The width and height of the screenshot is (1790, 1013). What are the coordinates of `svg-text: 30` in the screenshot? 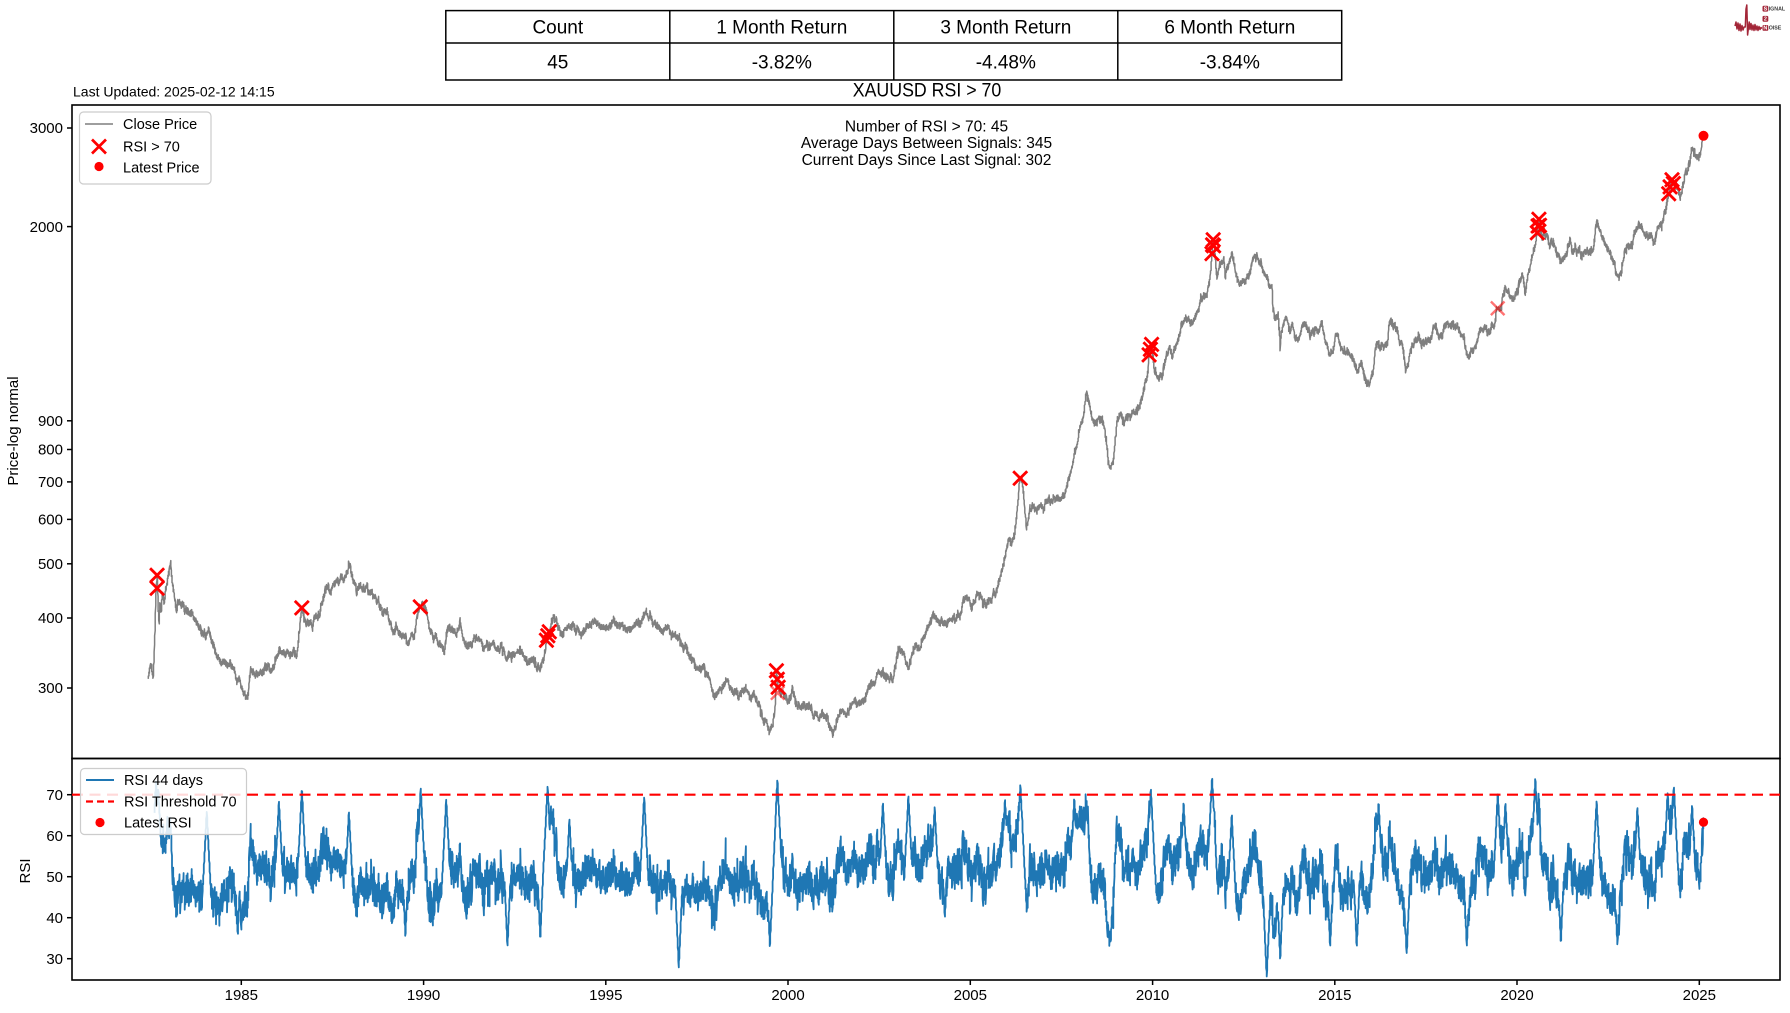 It's located at (54, 959).